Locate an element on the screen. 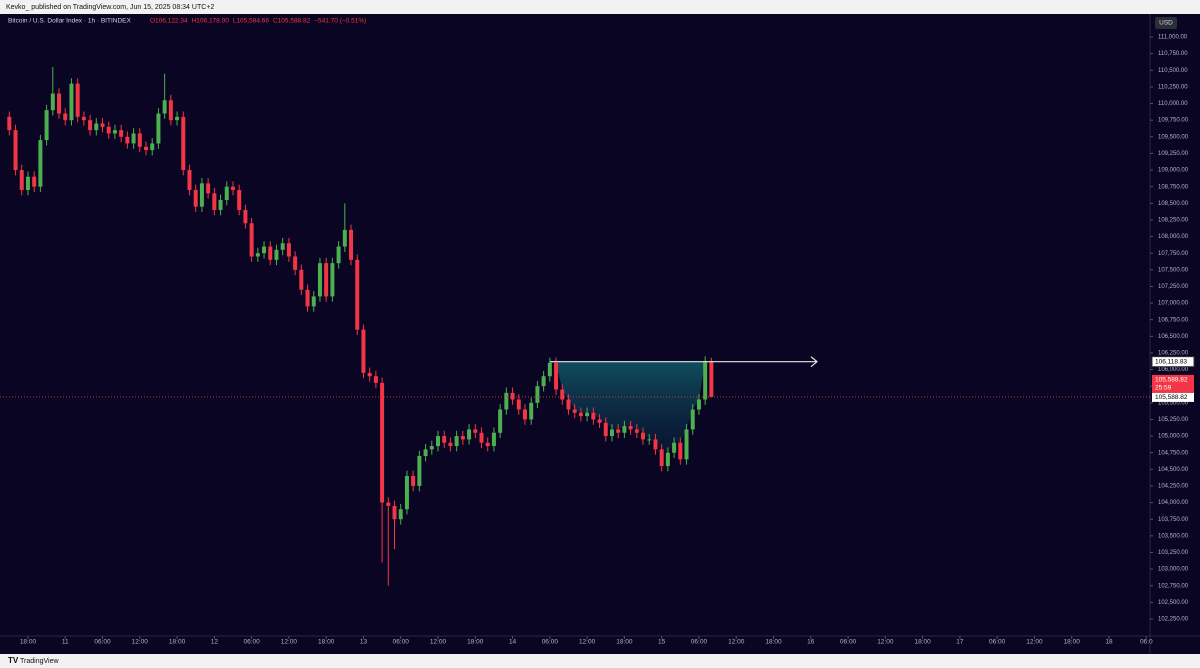  y-tick-label: 110,500.00 is located at coordinates (1173, 71).